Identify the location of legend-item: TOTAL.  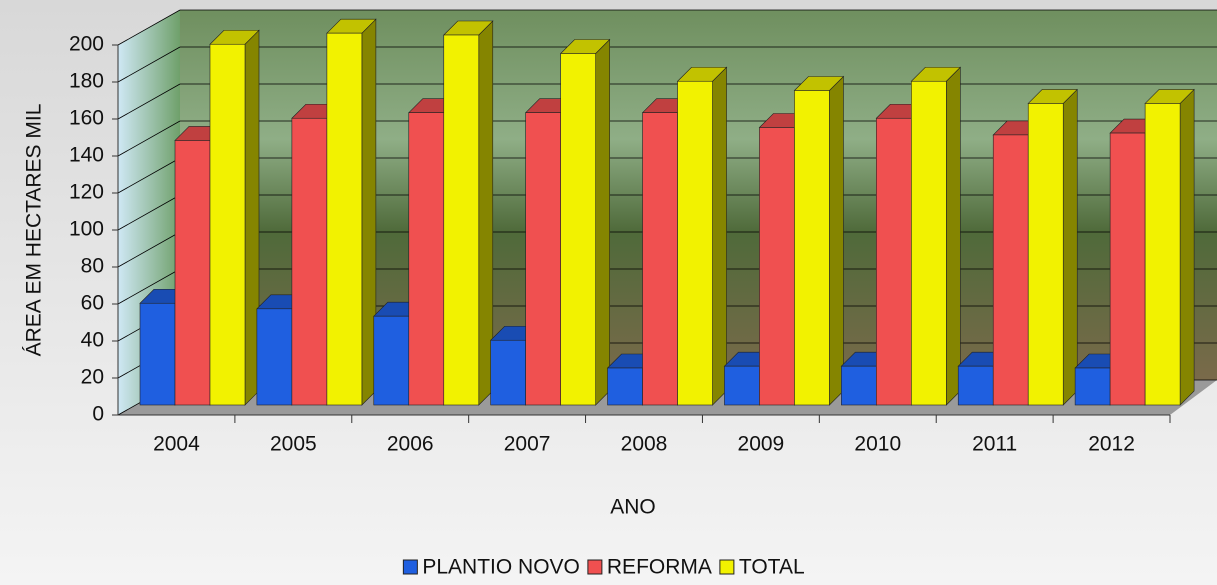
(762, 567).